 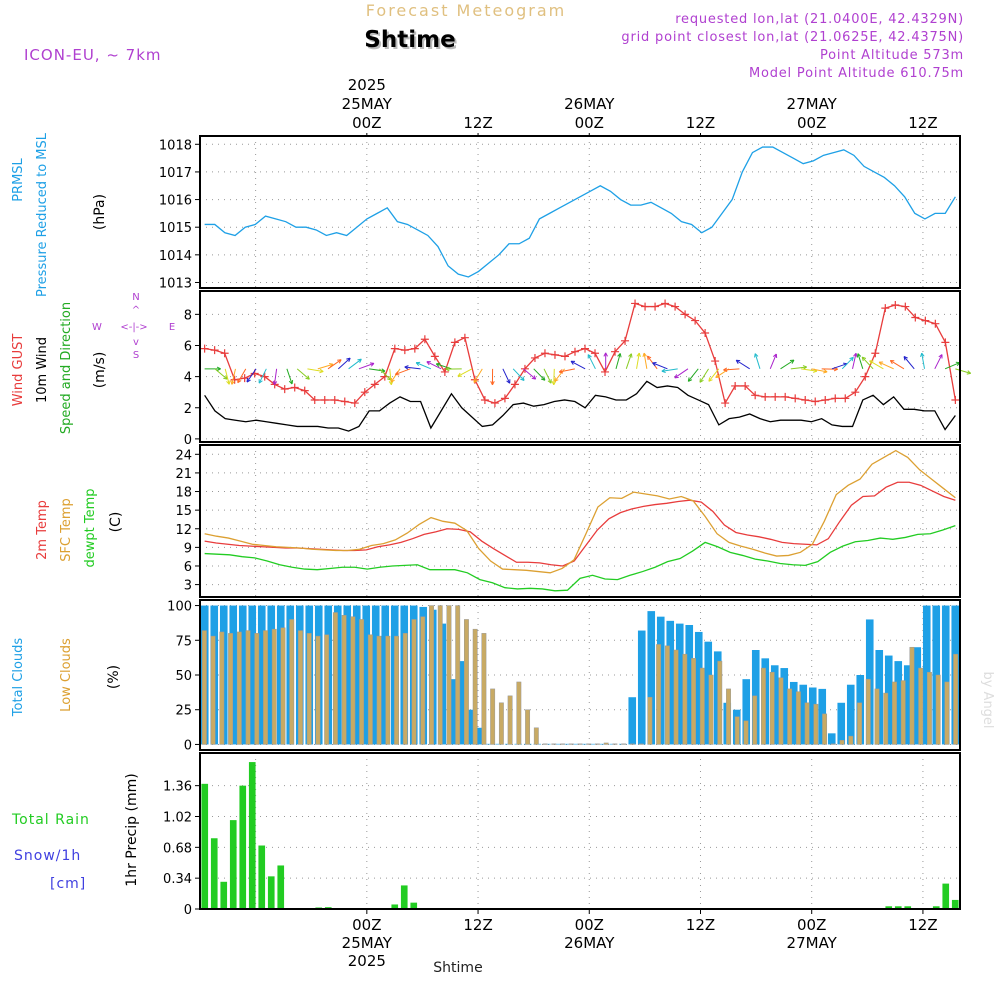 I want to click on pressure-unit: (hPa), so click(x=100, y=212).